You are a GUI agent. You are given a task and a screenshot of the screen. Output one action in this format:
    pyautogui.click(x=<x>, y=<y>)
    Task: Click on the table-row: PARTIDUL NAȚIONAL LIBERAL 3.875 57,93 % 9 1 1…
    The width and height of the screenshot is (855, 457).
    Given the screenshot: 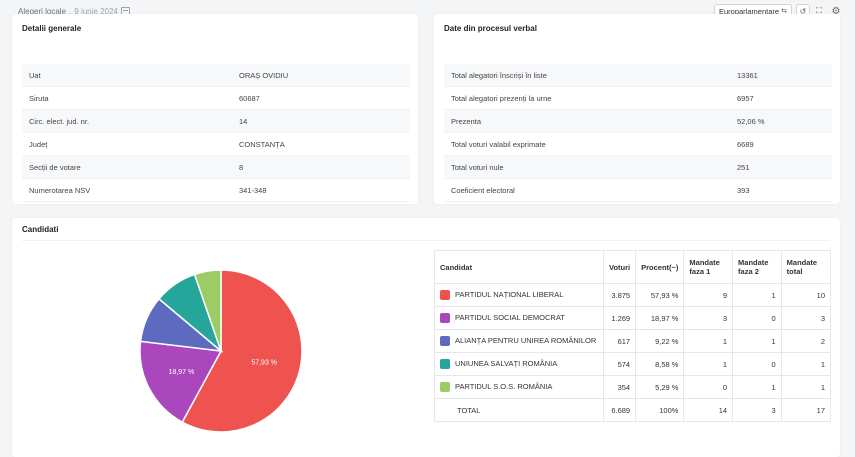 What is the action you would take?
    pyautogui.click(x=633, y=295)
    